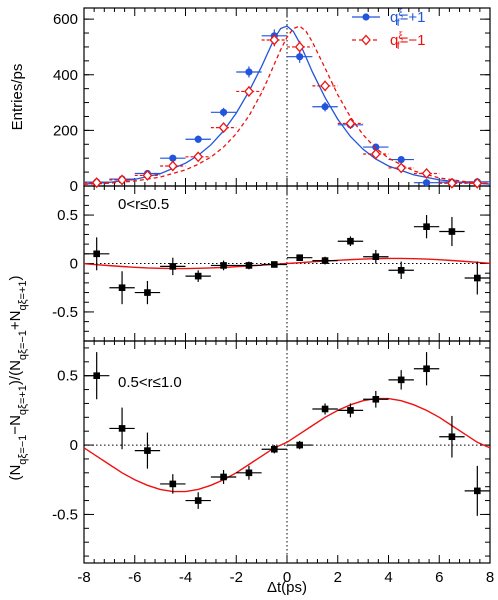 Image resolution: width=498 pixels, height=600 pixels. Describe the element at coordinates (18, 377) in the screenshot. I see `ratio-y-axis-title: (Nqξ=−1−Nqξ=+1)/(Nqξ=−1+Nqξ=+1)` at that location.